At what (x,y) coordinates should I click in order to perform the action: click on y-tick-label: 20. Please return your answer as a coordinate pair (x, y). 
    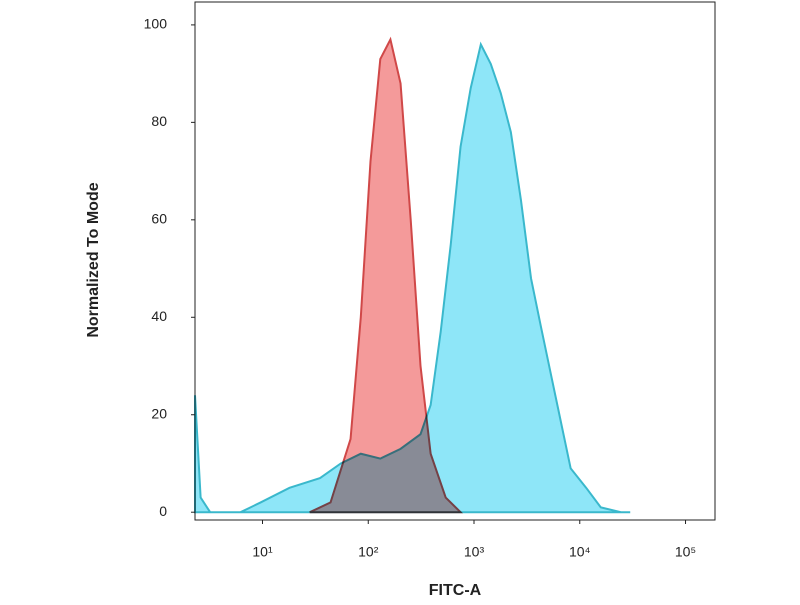
    Looking at the image, I should click on (159, 413).